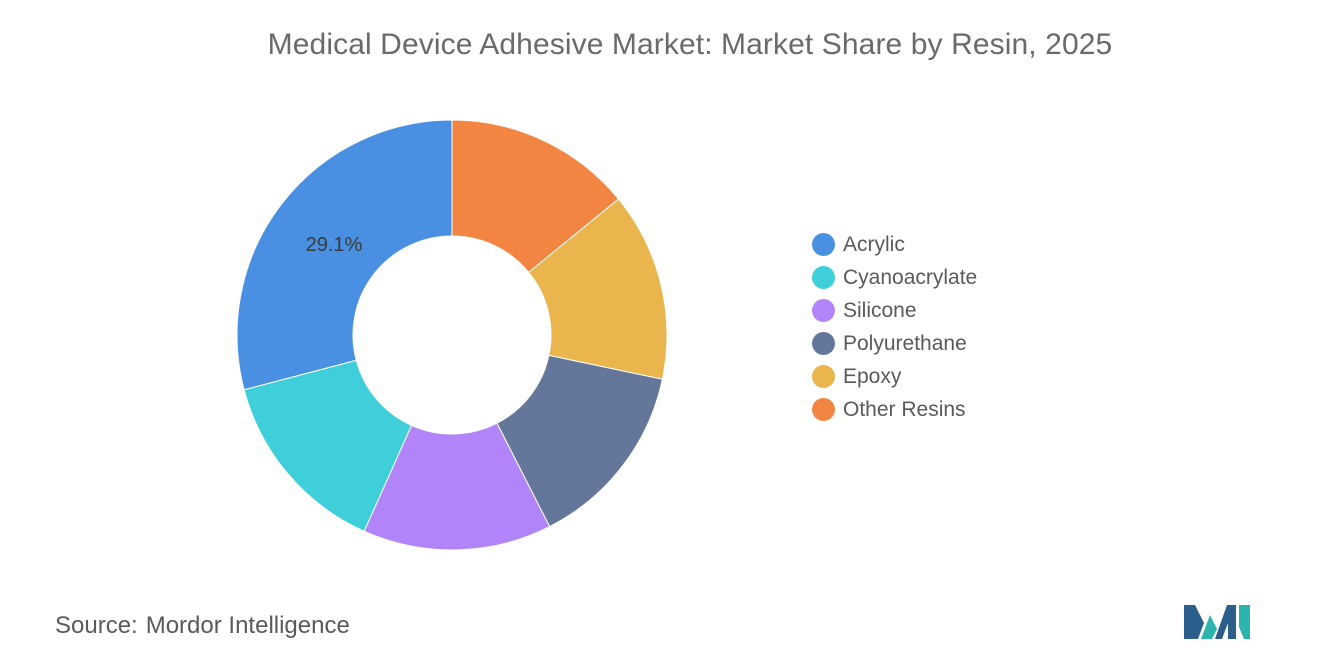 Image resolution: width=1320 pixels, height=665 pixels. I want to click on legend-label: Silicone, so click(880, 310).